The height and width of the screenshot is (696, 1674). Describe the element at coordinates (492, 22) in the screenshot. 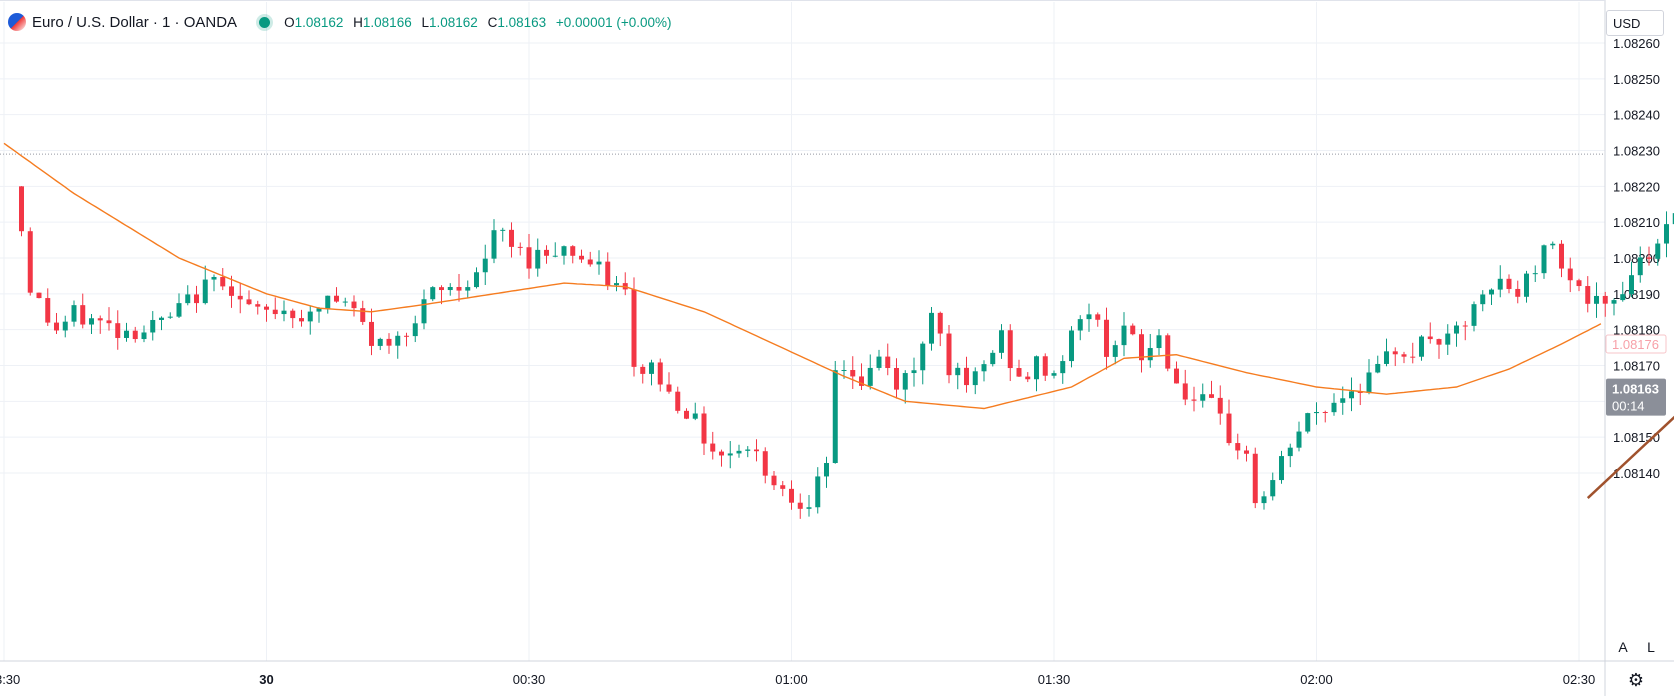

I see `close-label: C` at that location.